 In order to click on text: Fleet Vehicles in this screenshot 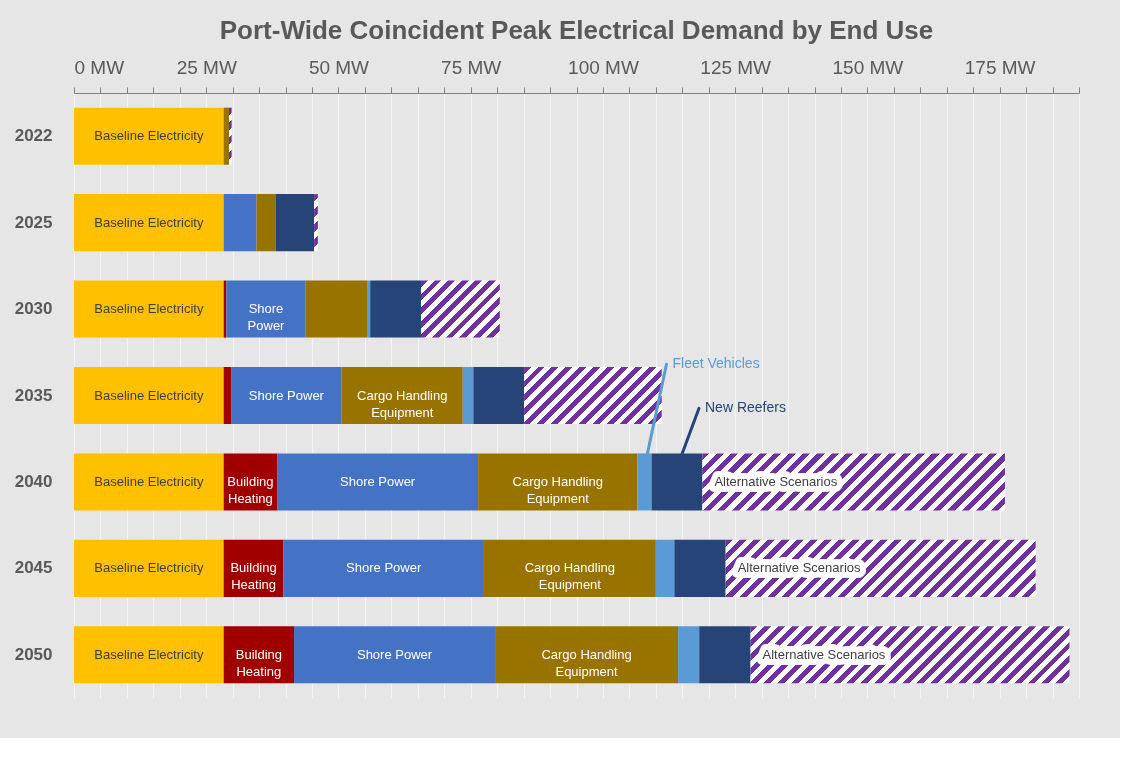, I will do `click(716, 363)`.